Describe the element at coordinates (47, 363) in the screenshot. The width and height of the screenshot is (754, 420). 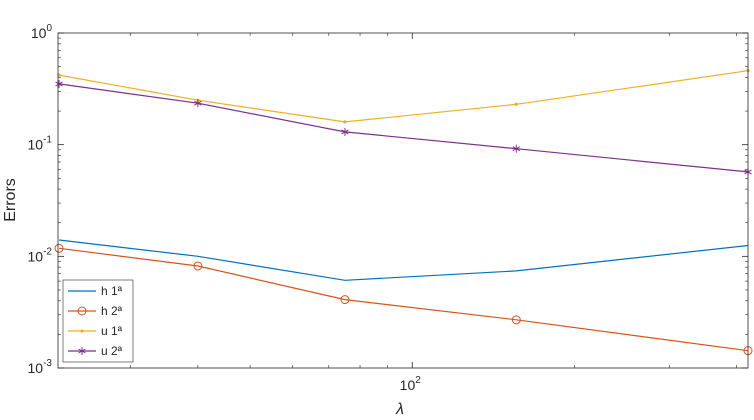
I see `y-tick-exponent: -3` at that location.